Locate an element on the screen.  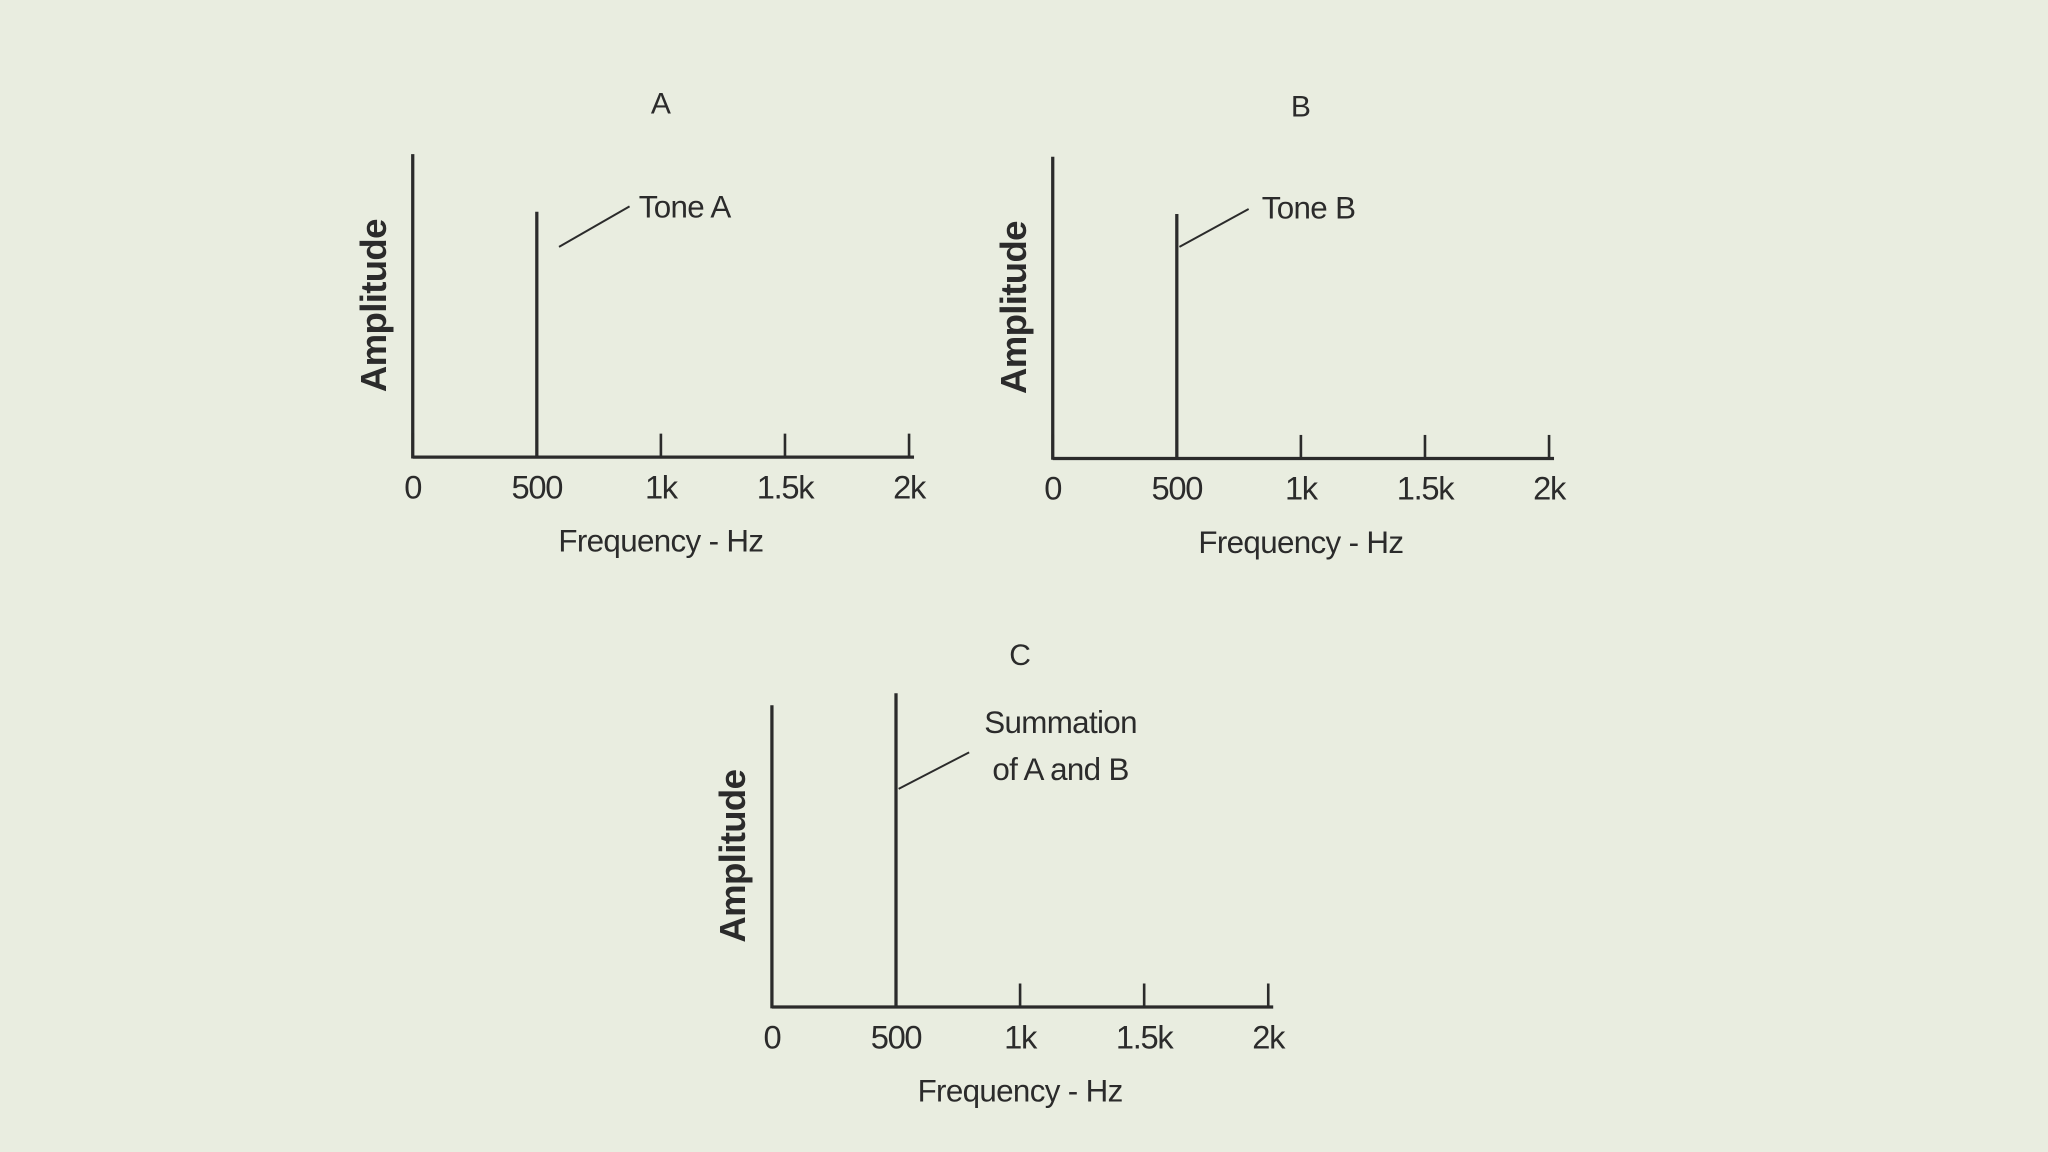
annotation: Summation is located at coordinates (1060, 722).